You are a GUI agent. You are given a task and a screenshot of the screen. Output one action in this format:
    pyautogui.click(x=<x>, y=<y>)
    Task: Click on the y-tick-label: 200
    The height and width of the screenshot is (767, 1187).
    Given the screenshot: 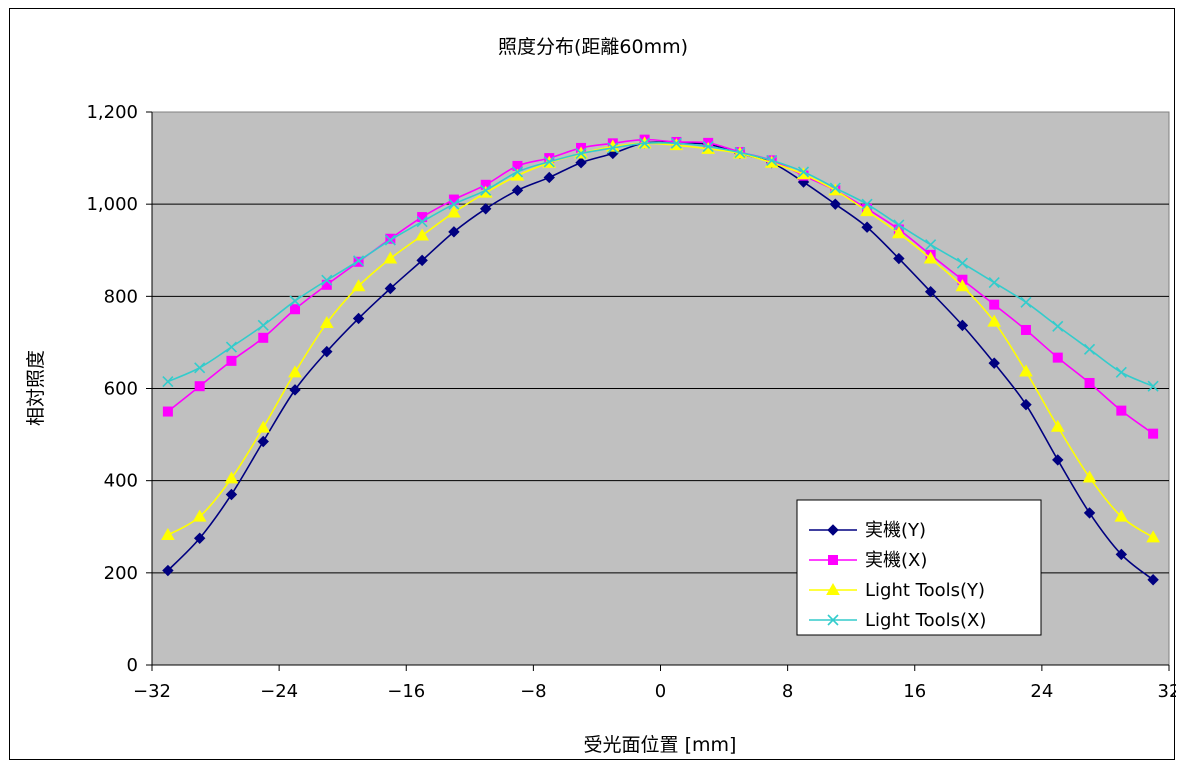 What is the action you would take?
    pyautogui.click(x=121, y=573)
    